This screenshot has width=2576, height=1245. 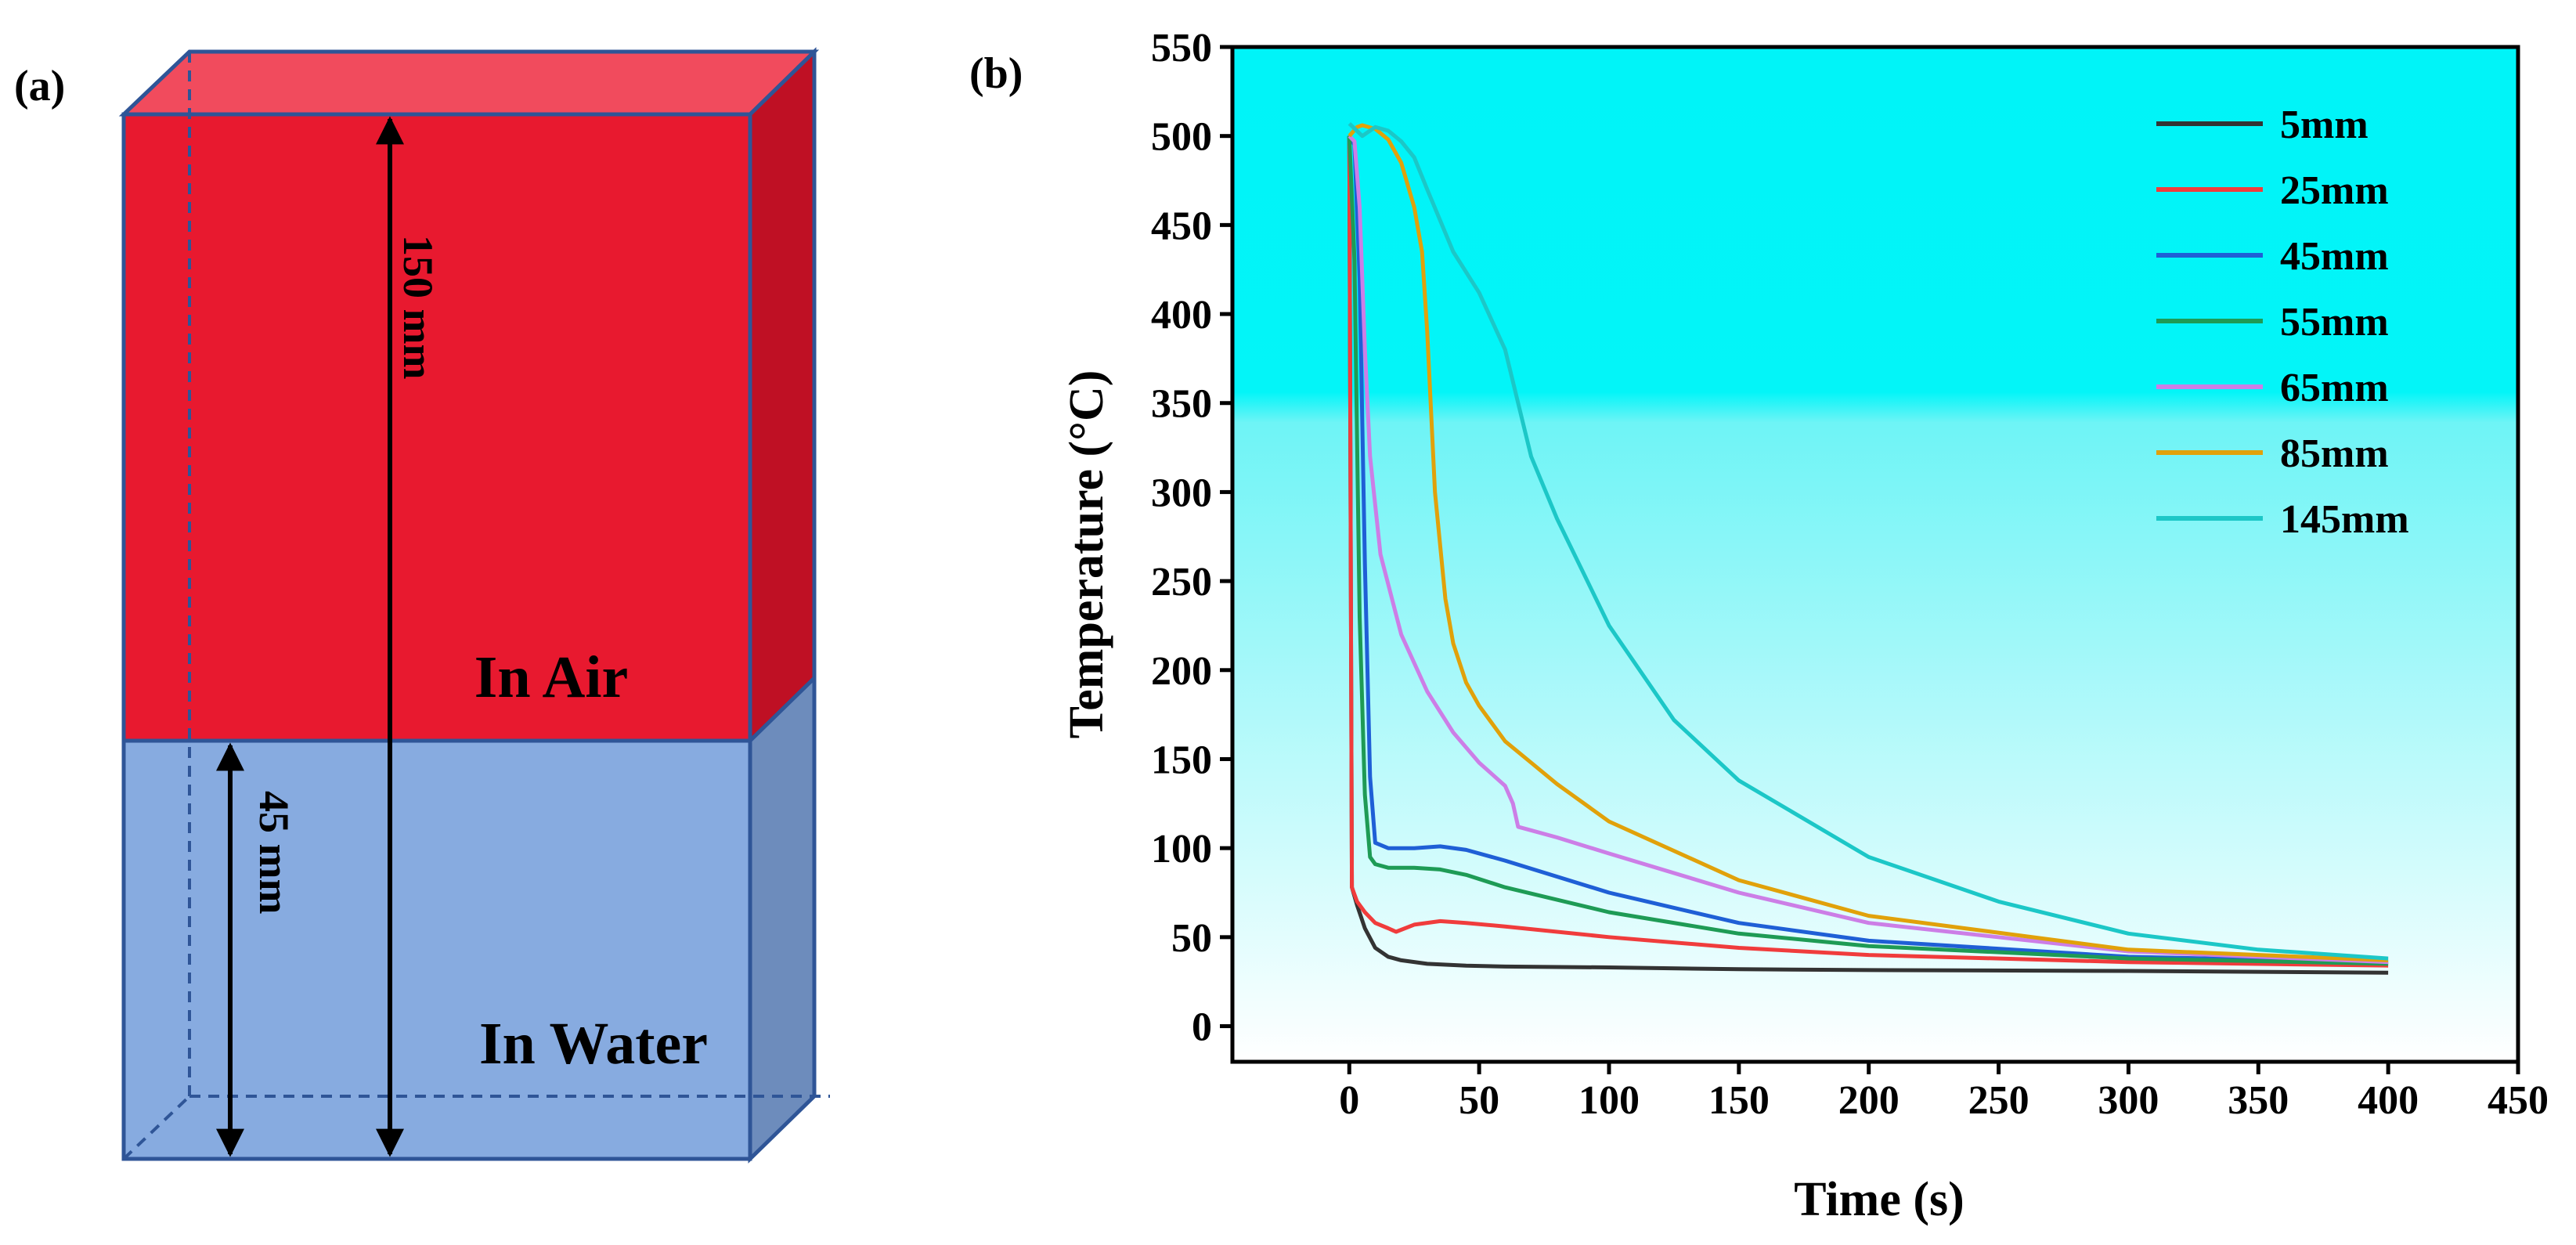 What do you see at coordinates (39, 86) in the screenshot?
I see `panel-a-label: (a)` at bounding box center [39, 86].